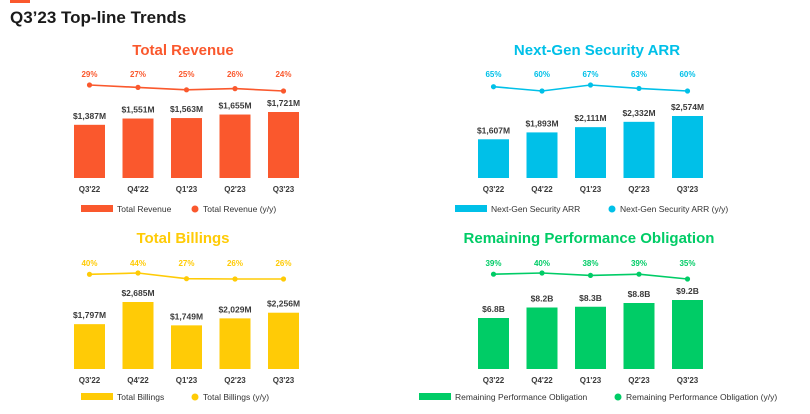 This screenshot has height=414, width=810. What do you see at coordinates (535, 209) in the screenshot?
I see `legend-bar-label: Next-Gen Security ARR` at bounding box center [535, 209].